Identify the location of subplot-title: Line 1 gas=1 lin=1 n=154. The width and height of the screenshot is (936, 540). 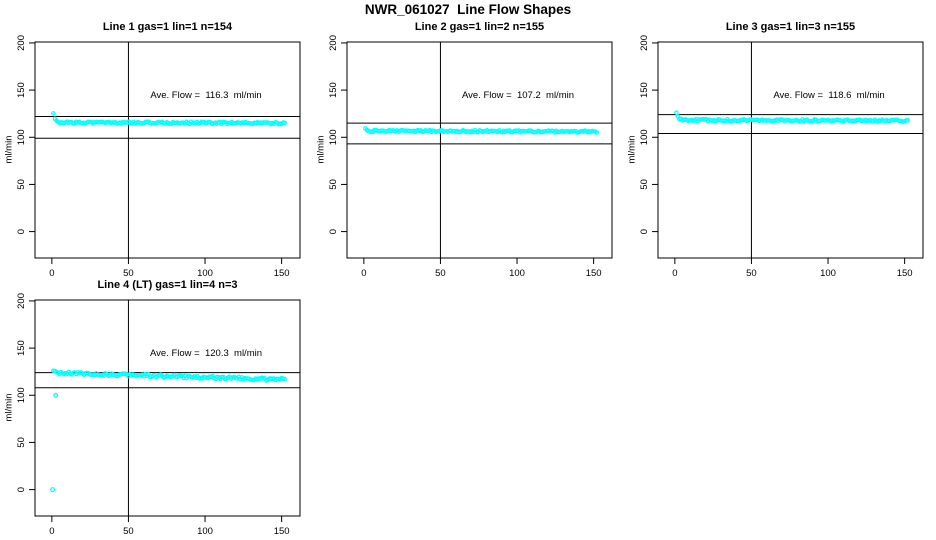
(167, 27).